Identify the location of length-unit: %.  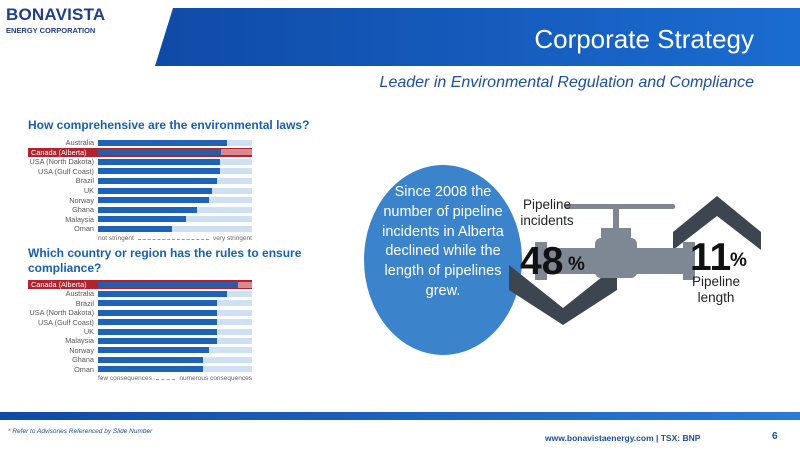
(738, 260).